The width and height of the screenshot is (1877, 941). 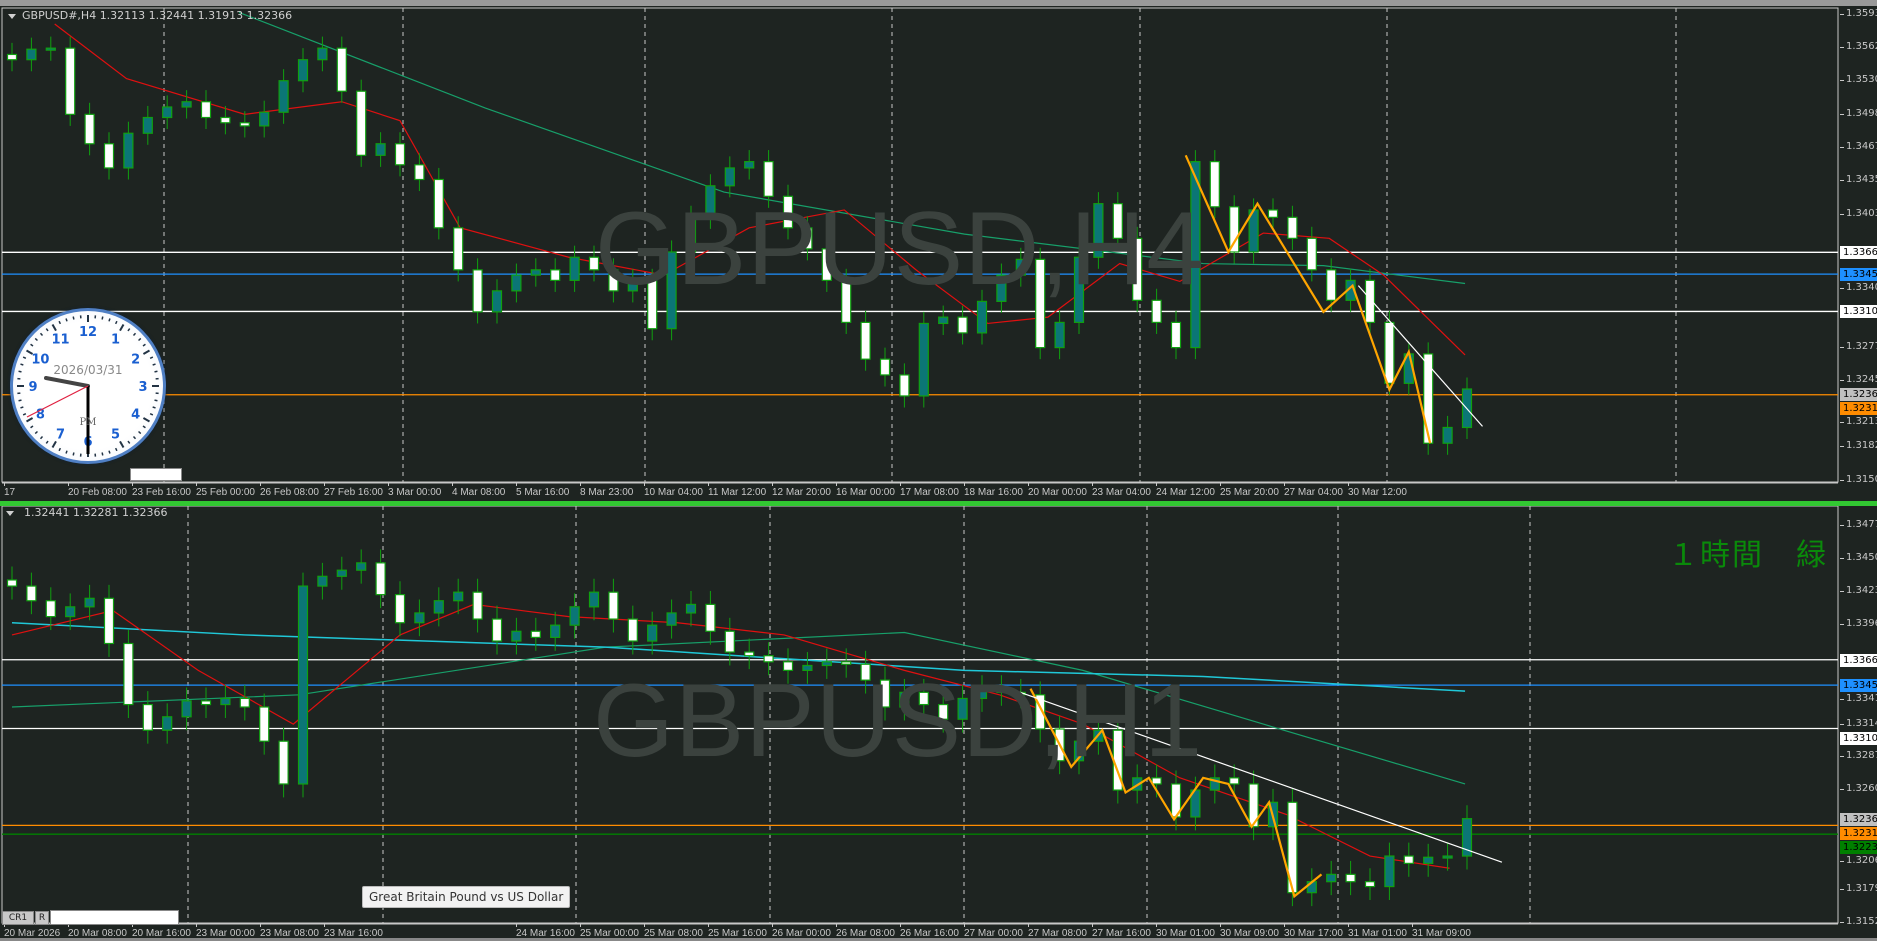 I want to click on price-tick: 1.32605, so click(x=1858, y=789).